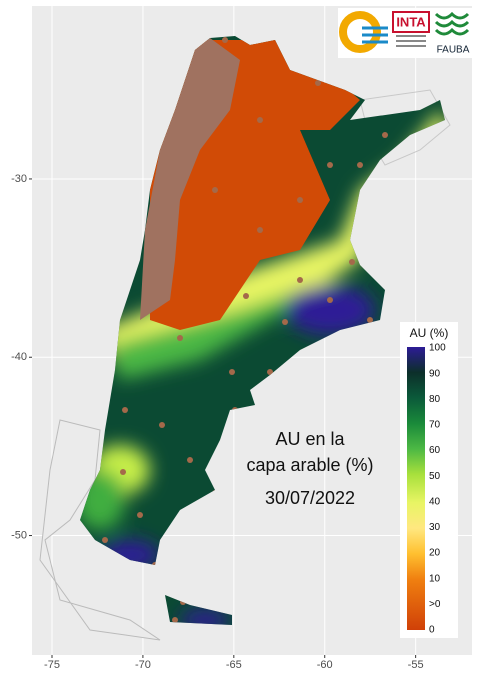 The image size is (480, 685). Describe the element at coordinates (52, 665) in the screenshot. I see `x-tick-label: -75` at that location.